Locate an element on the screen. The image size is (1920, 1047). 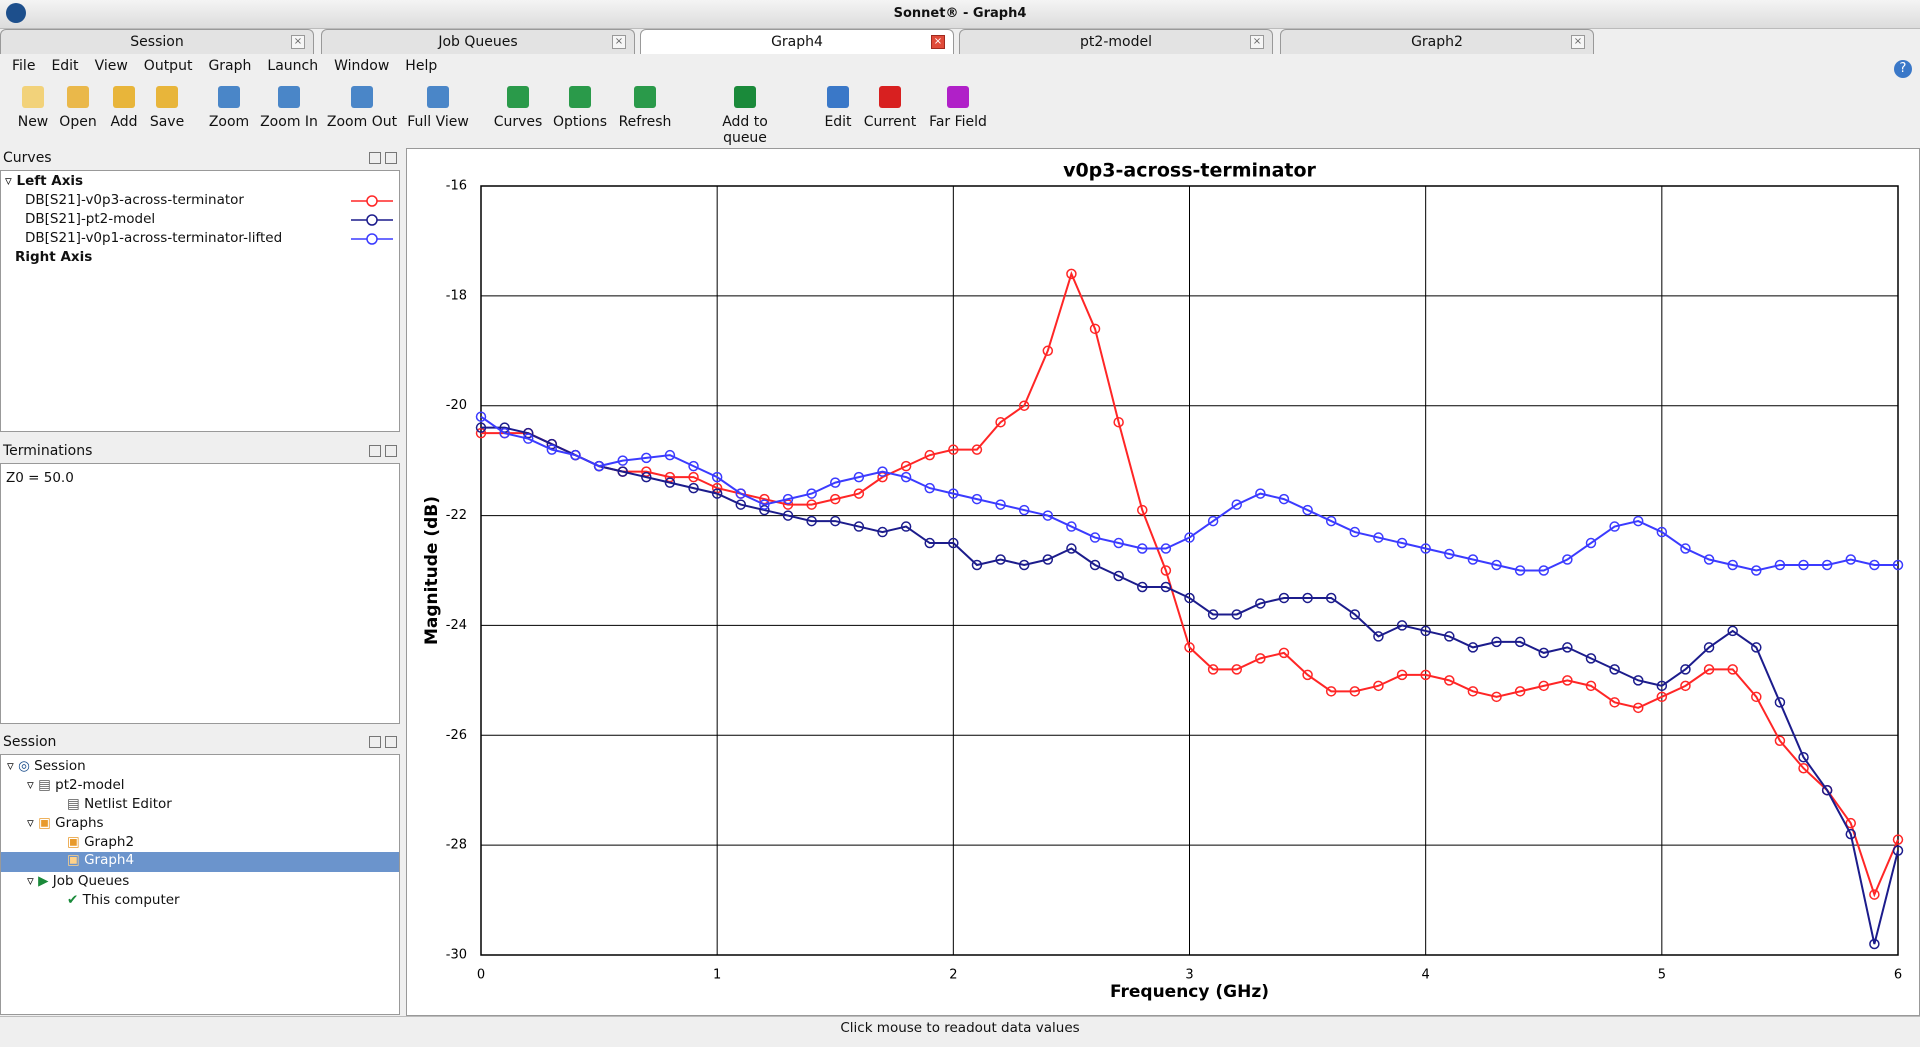
tab: Graph2 × is located at coordinates (1437, 41).